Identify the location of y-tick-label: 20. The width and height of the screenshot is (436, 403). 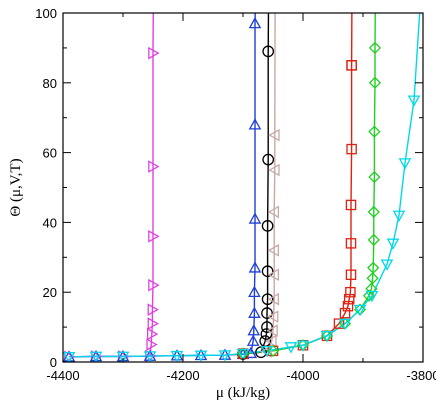
(50, 292).